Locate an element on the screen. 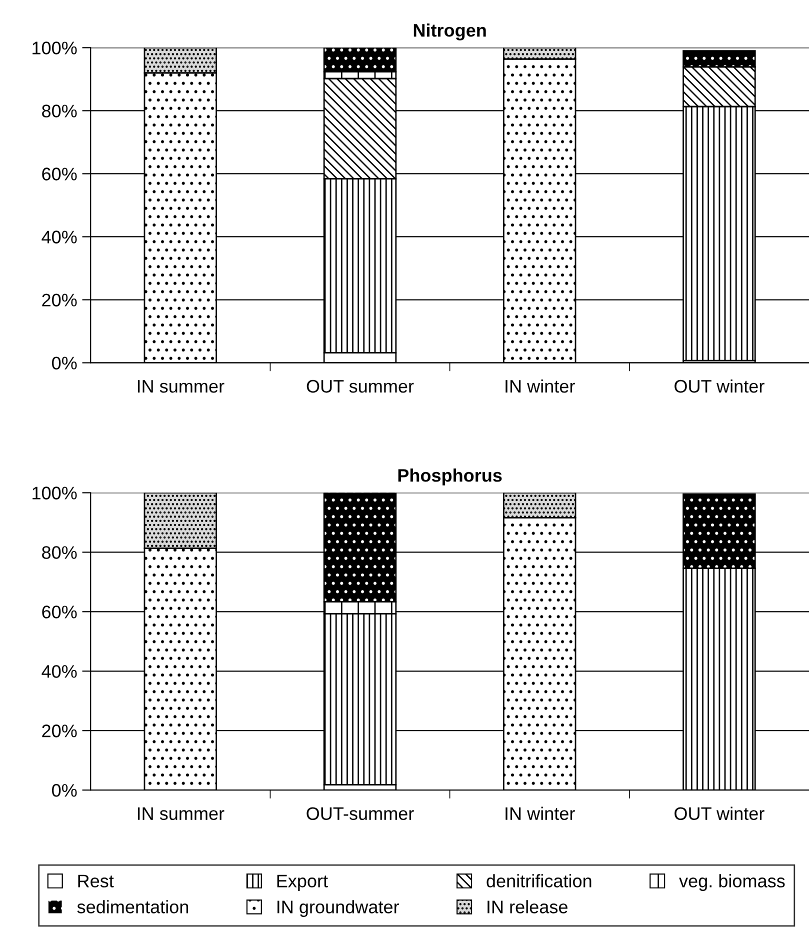 This screenshot has height=935, width=809. legend-label: IN release is located at coordinates (528, 907).